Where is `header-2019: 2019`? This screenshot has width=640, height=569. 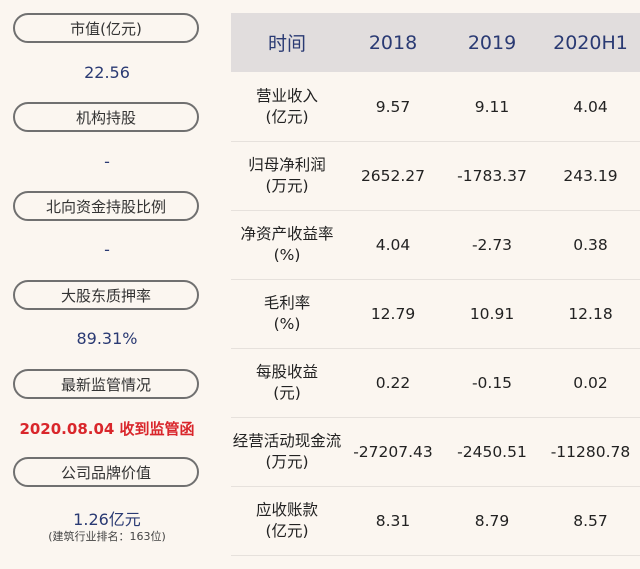 header-2019: 2019 is located at coordinates (492, 42).